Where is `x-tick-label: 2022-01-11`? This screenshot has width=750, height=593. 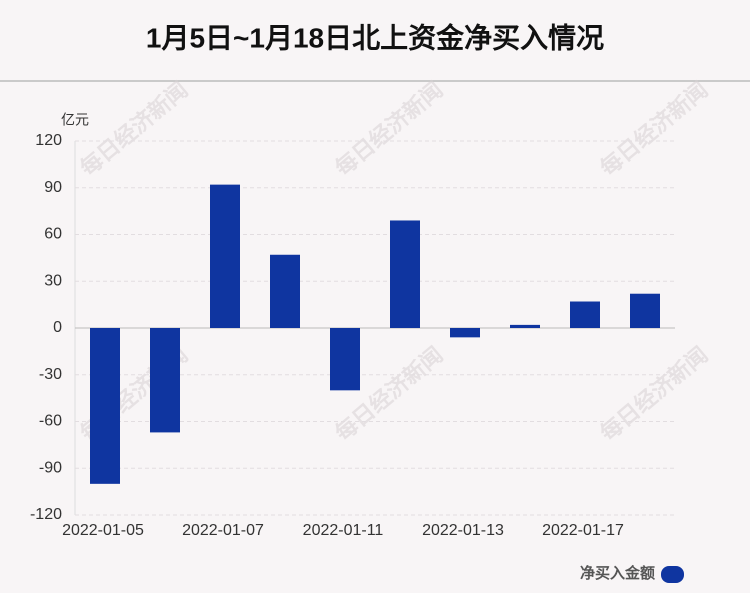 x-tick-label: 2022-01-11 is located at coordinates (343, 530).